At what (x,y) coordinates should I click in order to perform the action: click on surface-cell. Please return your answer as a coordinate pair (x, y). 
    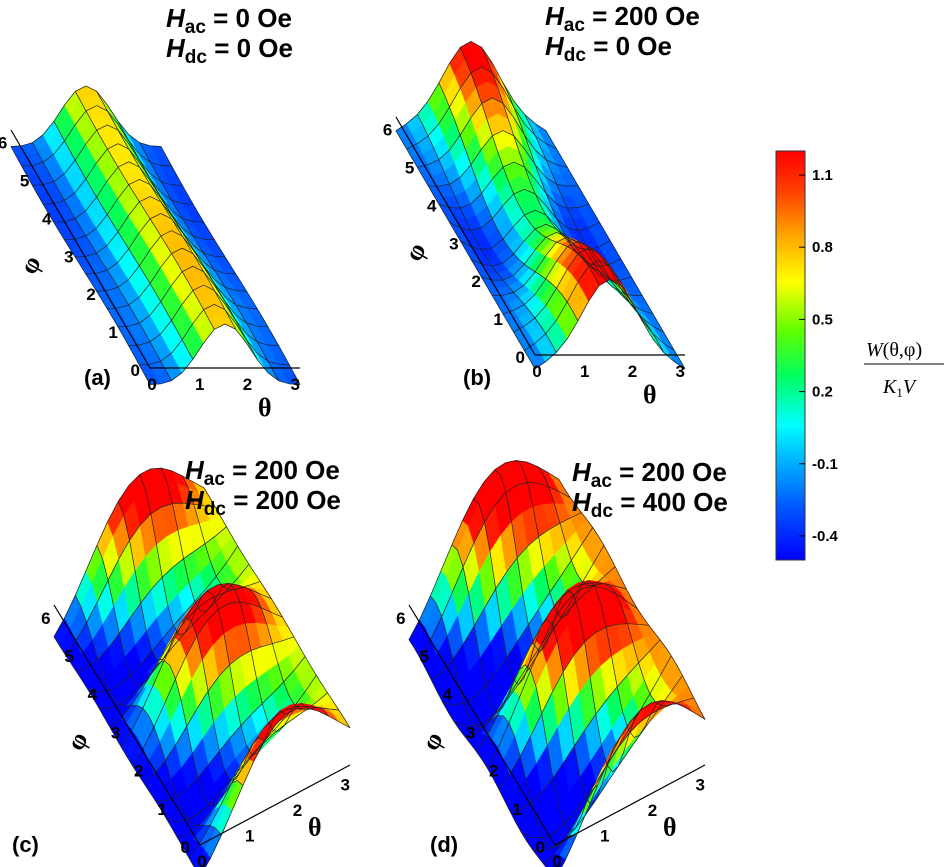
    Looking at the image, I should click on (696, 713).